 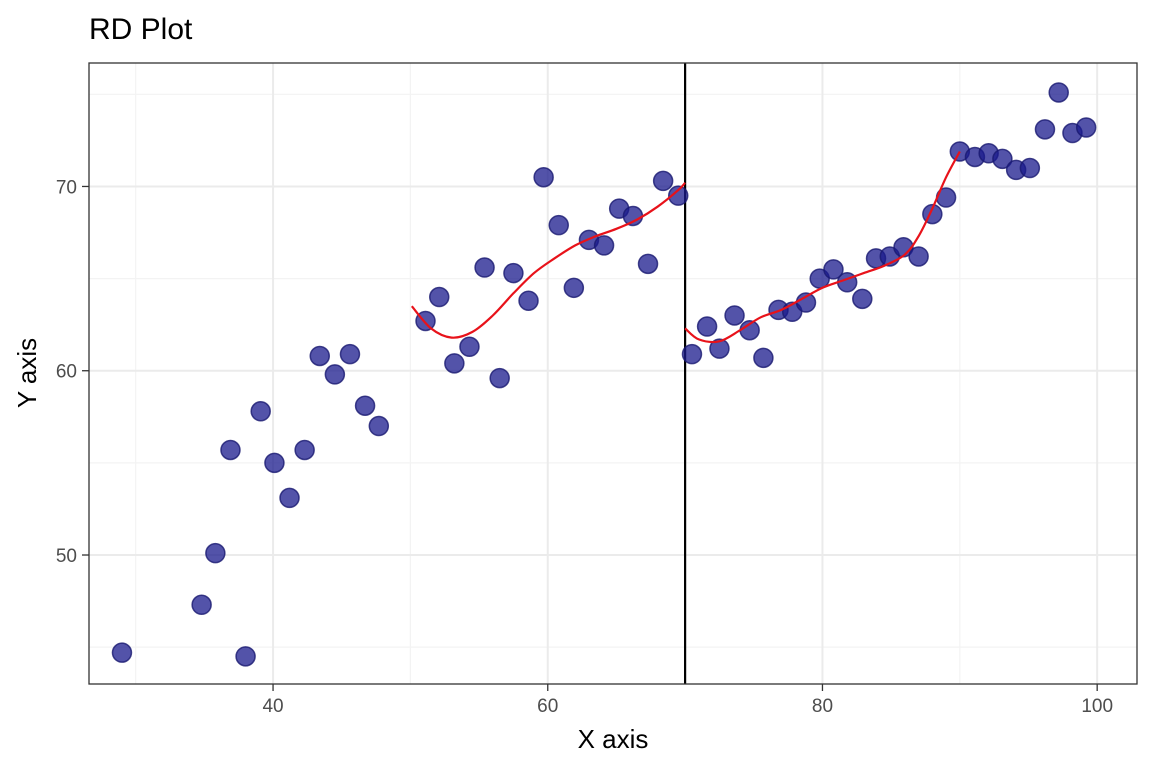 I want to click on y-tick-label: 60, so click(x=66, y=372).